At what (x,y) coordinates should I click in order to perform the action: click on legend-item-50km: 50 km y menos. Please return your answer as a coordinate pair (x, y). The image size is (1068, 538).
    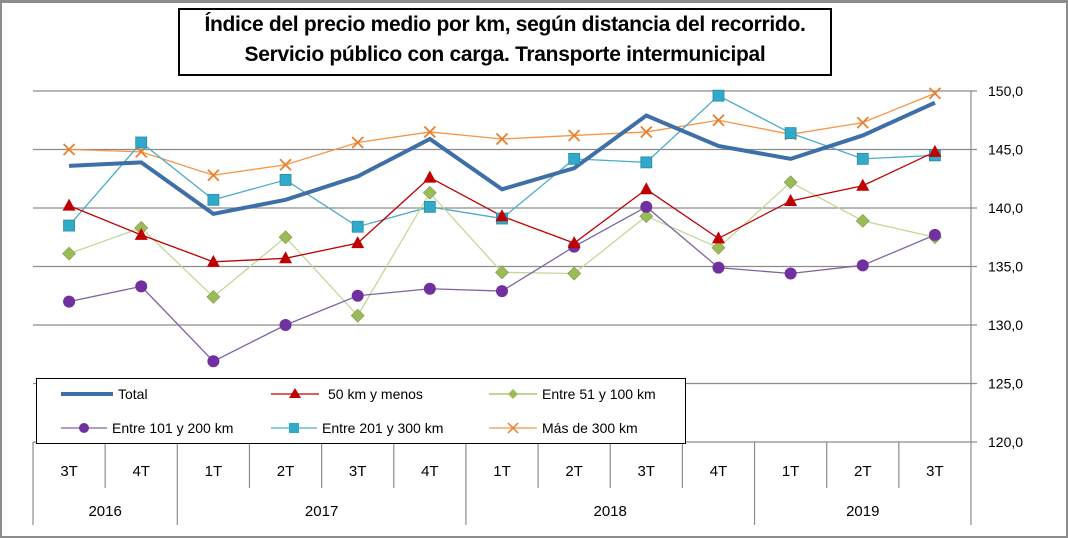
    Looking at the image, I should click on (346, 394).